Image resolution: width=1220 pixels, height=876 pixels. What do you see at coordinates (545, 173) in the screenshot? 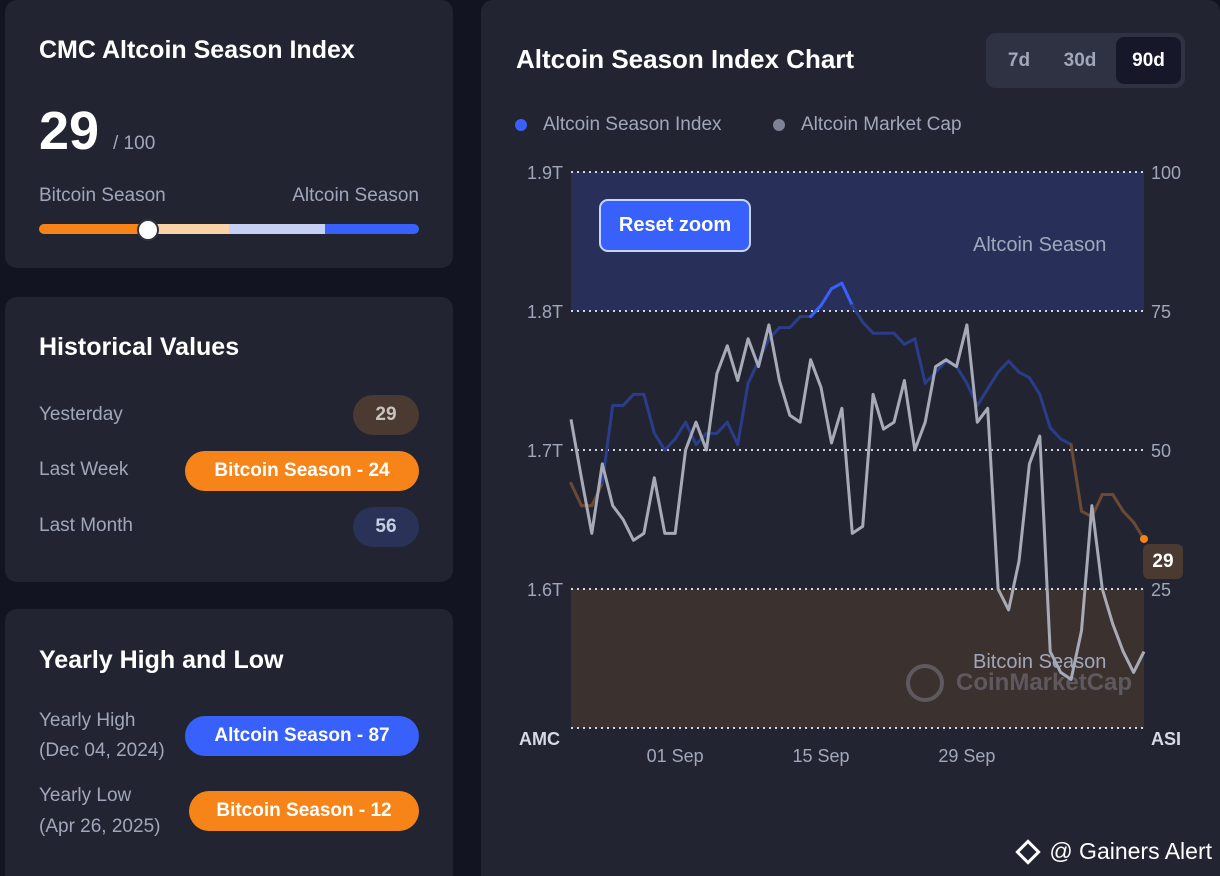
I see `left-tick-label: 1.9T` at bounding box center [545, 173].